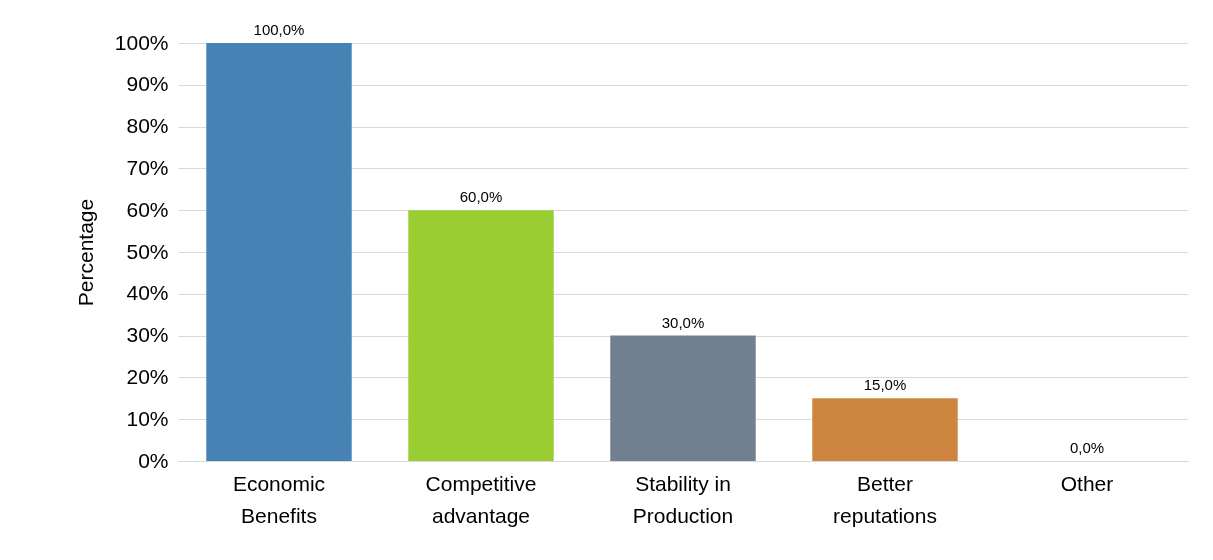  What do you see at coordinates (147, 376) in the screenshot?
I see `y-tick-label: 20%` at bounding box center [147, 376].